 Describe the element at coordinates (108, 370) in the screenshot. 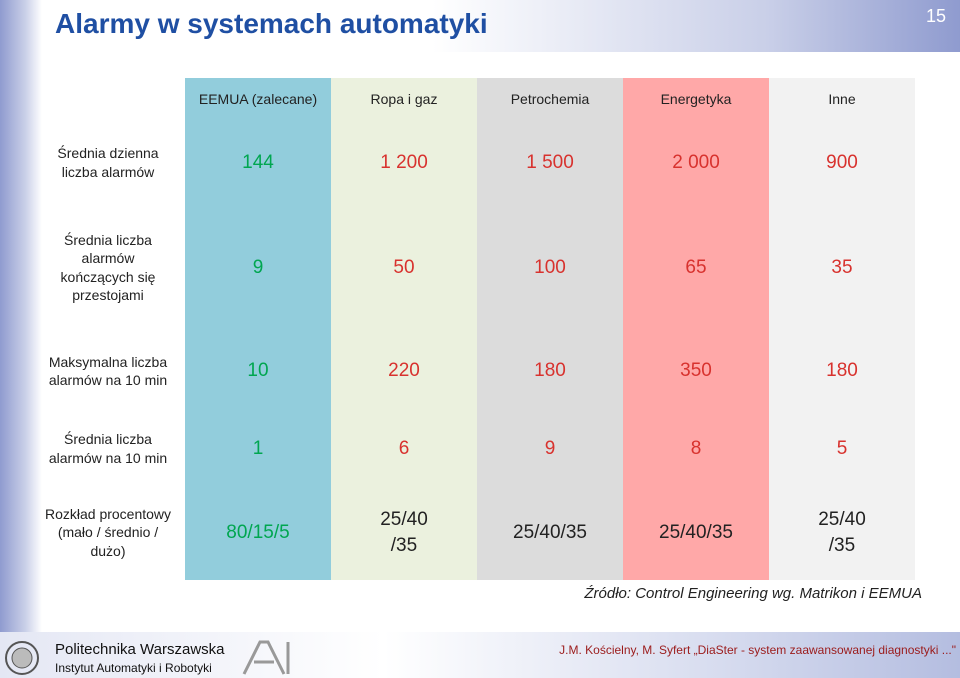

I see `row-label: Maksymalna liczba alarmów na 10 min` at that location.